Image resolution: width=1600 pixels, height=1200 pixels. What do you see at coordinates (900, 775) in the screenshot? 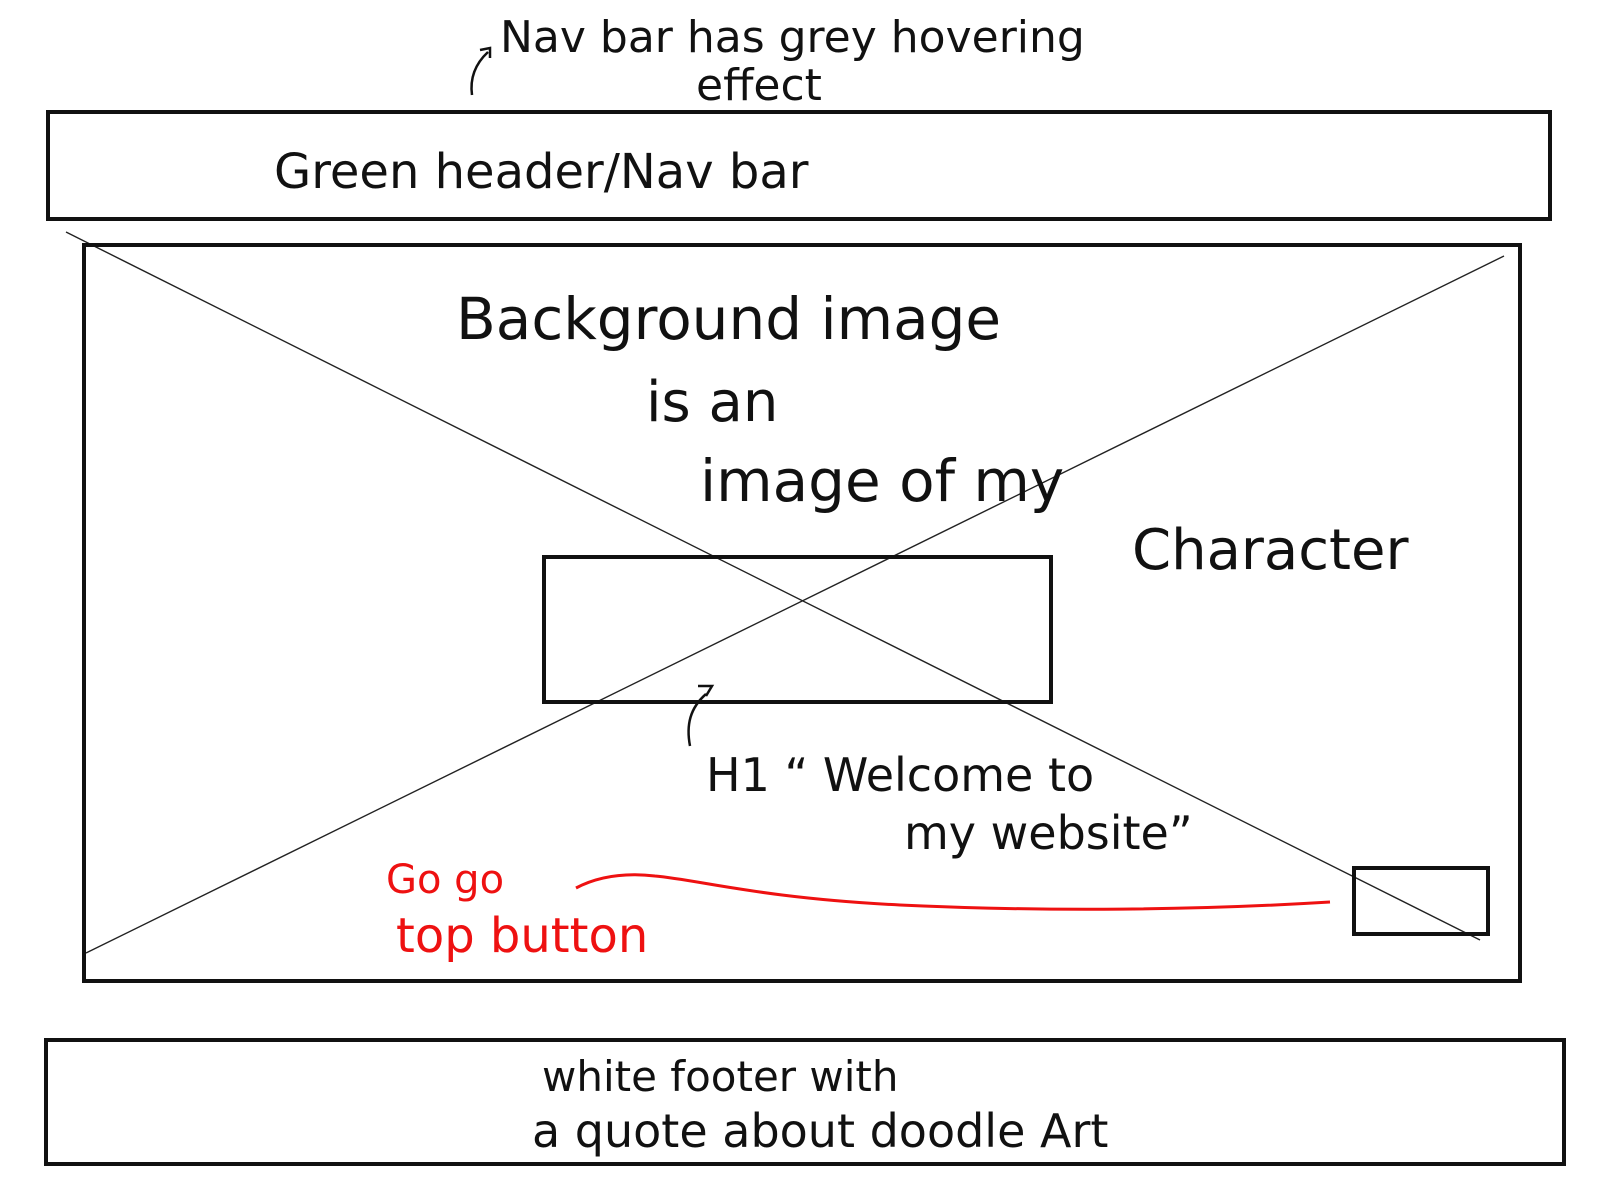
I see `h1-note-line1: H1 “ Welcome to` at bounding box center [900, 775].